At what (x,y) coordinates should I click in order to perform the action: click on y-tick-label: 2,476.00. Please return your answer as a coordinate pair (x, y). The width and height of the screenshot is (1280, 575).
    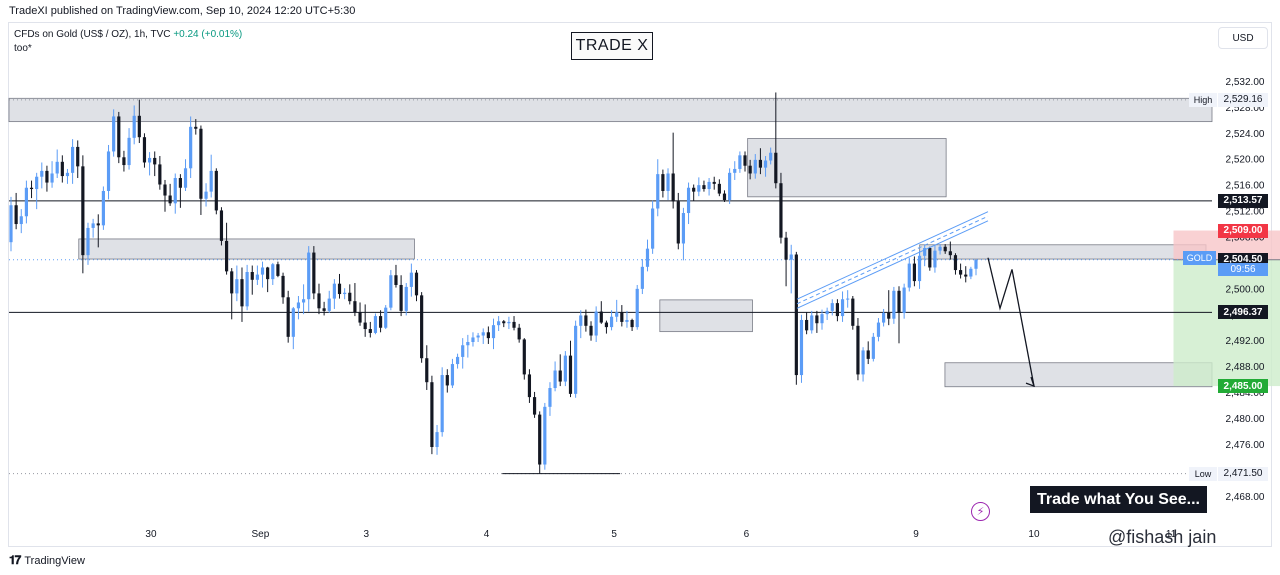
    Looking at the image, I should click on (1245, 445).